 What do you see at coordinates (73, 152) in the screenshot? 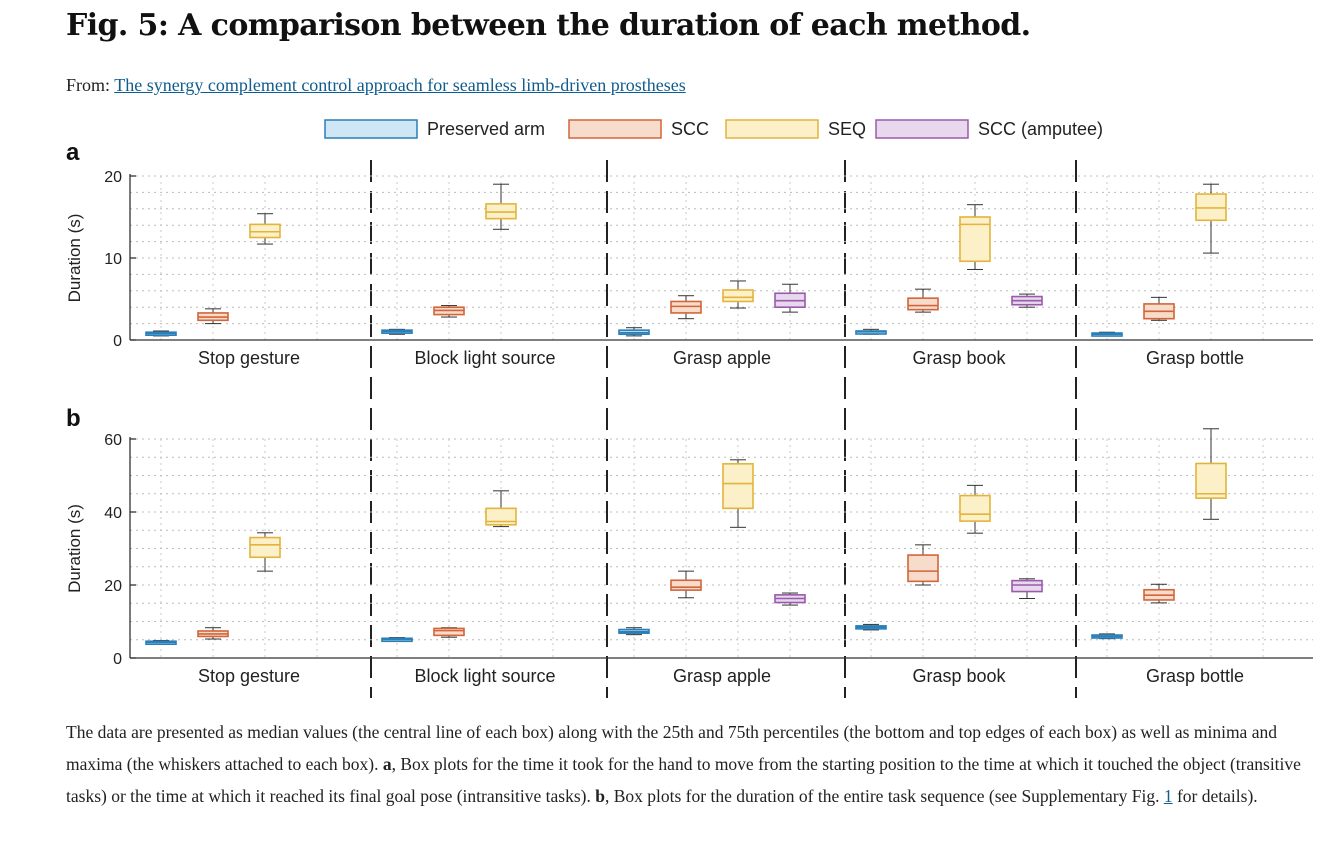
I see `panel-label-a: a` at bounding box center [73, 152].